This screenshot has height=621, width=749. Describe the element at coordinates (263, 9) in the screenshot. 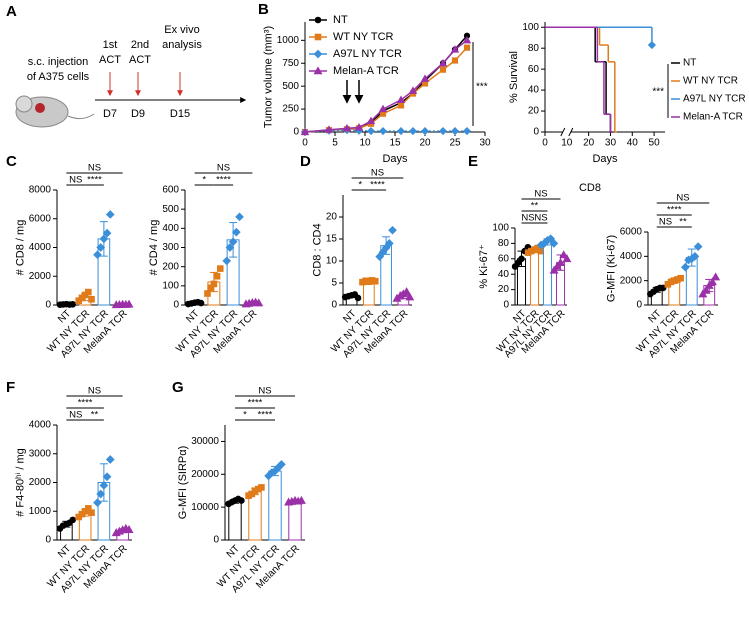

I see `panel-label: B` at that location.